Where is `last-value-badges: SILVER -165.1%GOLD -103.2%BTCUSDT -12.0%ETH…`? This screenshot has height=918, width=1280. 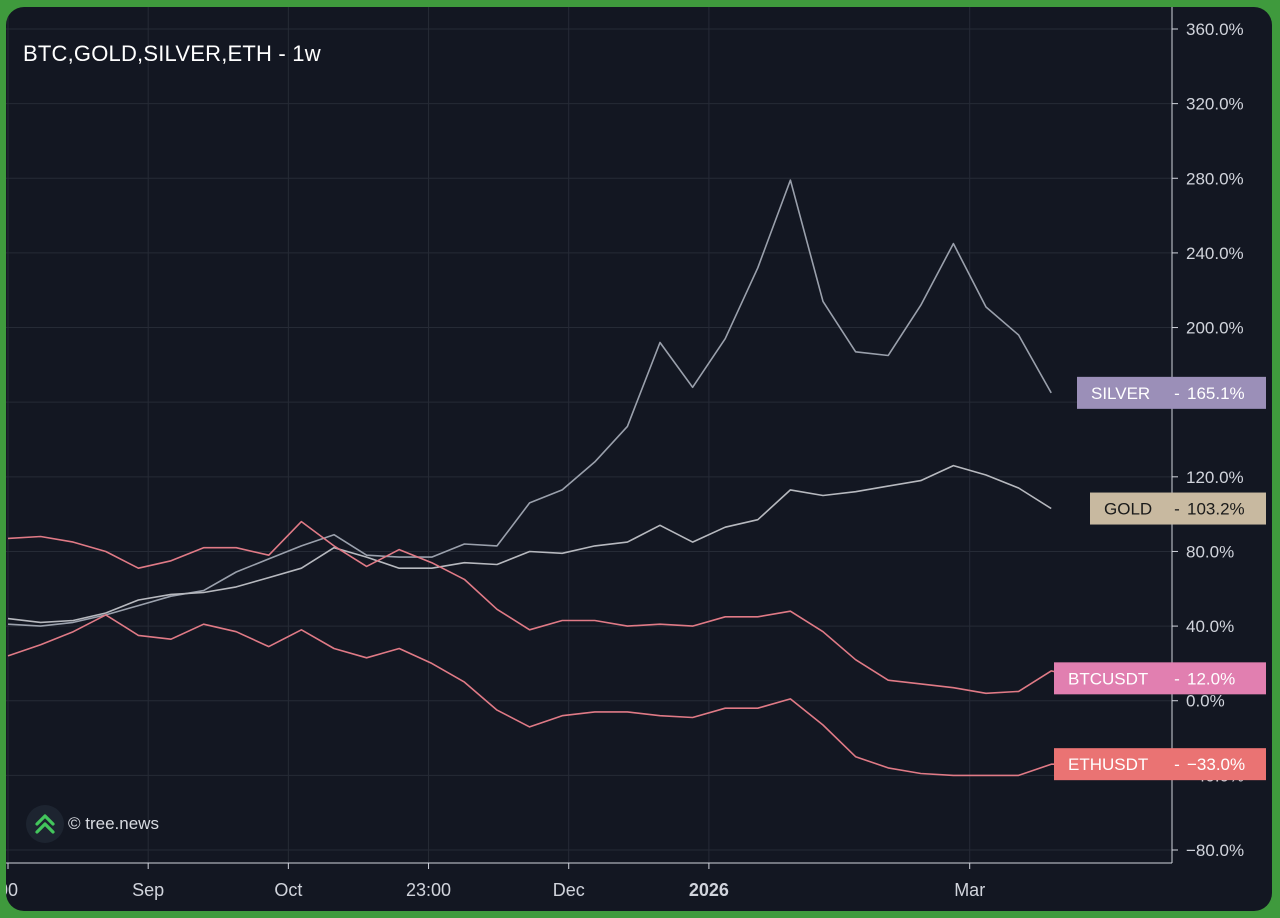
last-value-badges: SILVER -165.1%GOLD -103.2%BTCUSDT -12.0%ETH… is located at coordinates (1160, 578).